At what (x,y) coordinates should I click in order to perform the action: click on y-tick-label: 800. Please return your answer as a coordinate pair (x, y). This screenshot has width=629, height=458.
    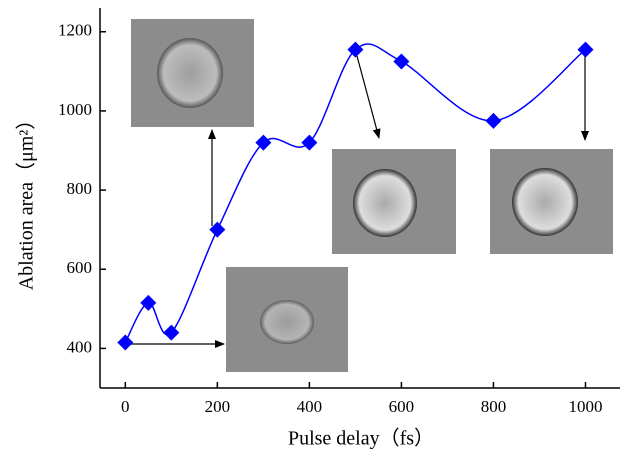
    Looking at the image, I should click on (80, 188).